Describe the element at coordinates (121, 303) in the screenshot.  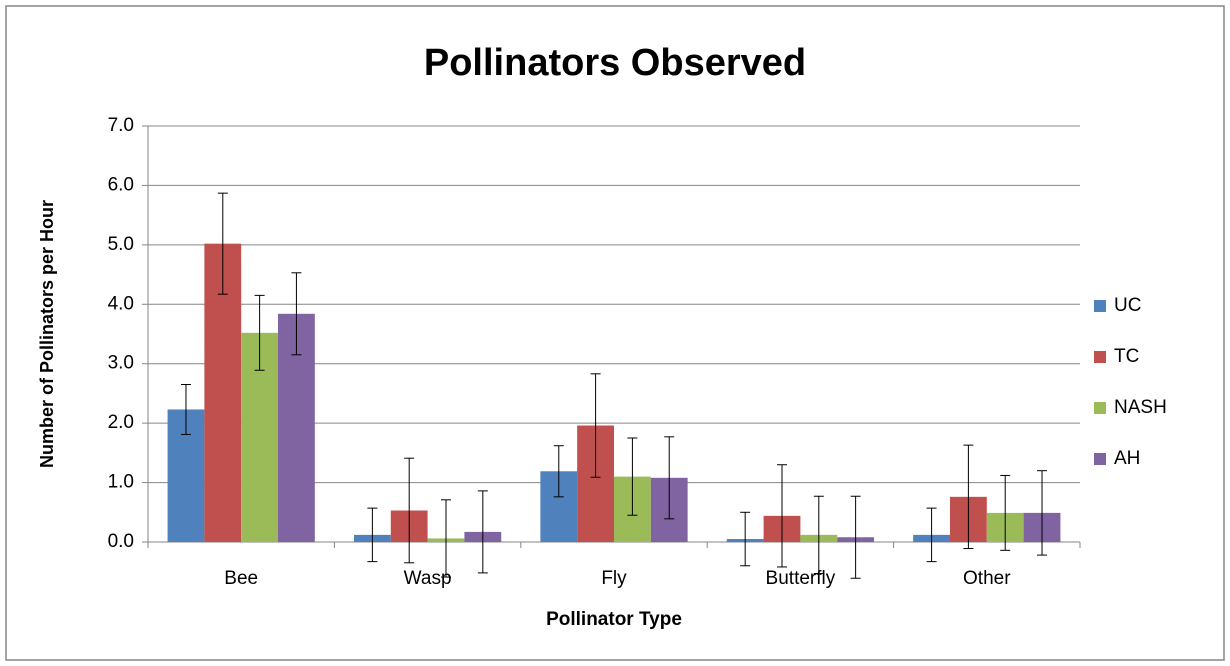
I see `y-tick-label: 4.0` at that location.